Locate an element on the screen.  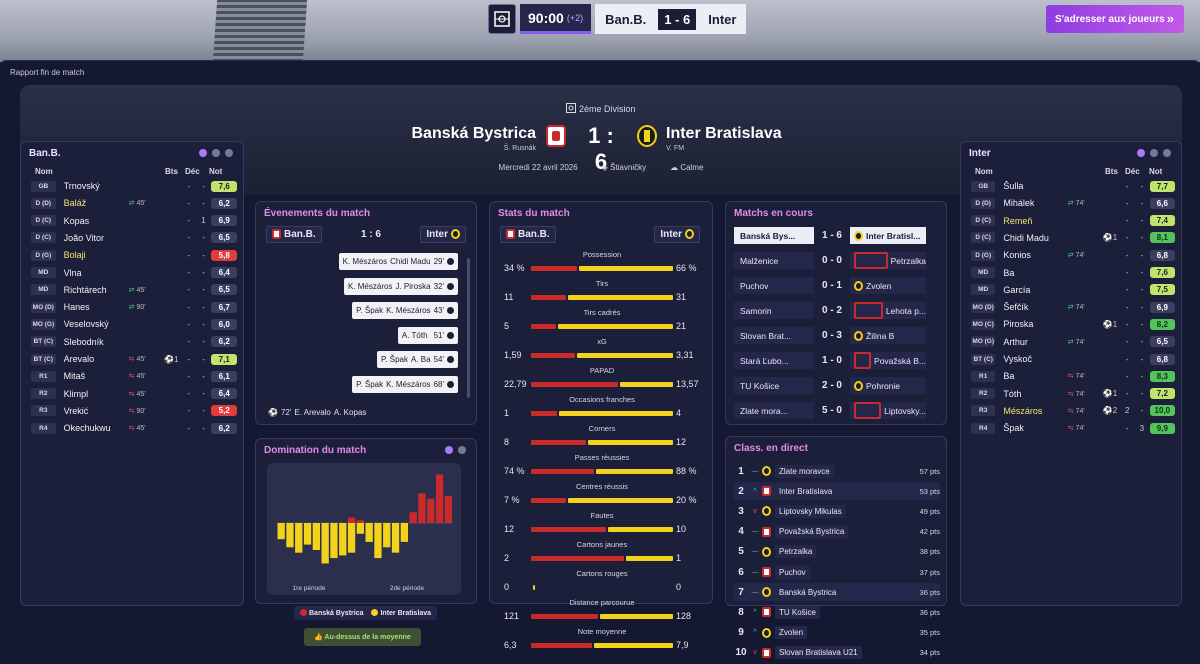
player-name: Konios is located at coordinates (1017, 255).